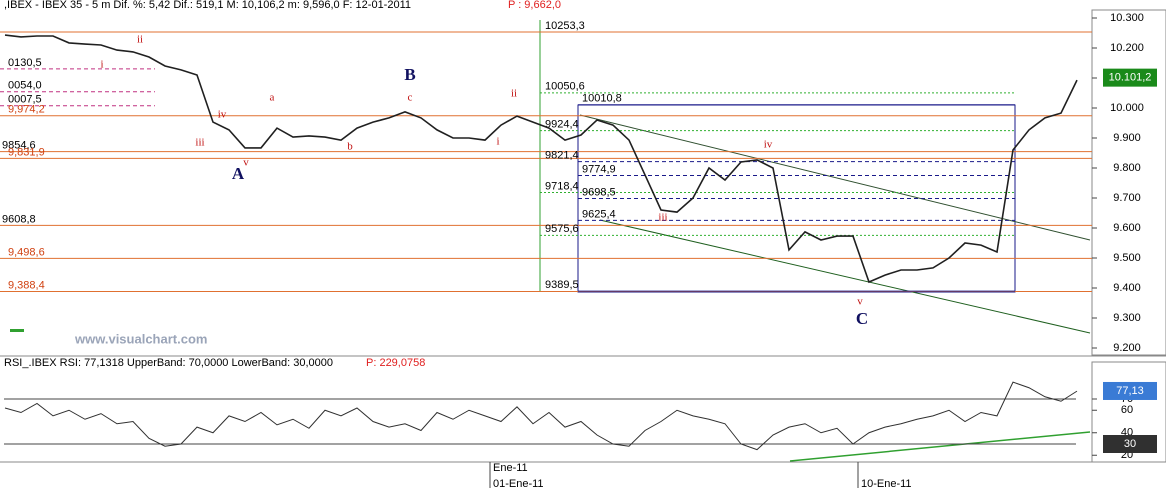  I want to click on level-label: 9625,4, so click(599, 214).